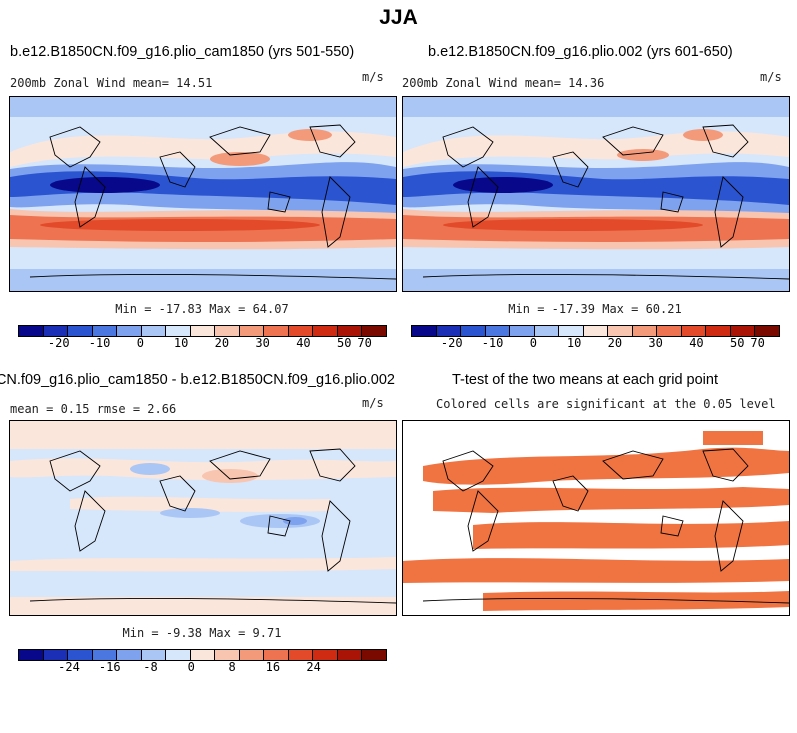 Image resolution: width=797 pixels, height=733 pixels. Describe the element at coordinates (373, 77) in the screenshot. I see `panel-1-units: m/s` at that location.